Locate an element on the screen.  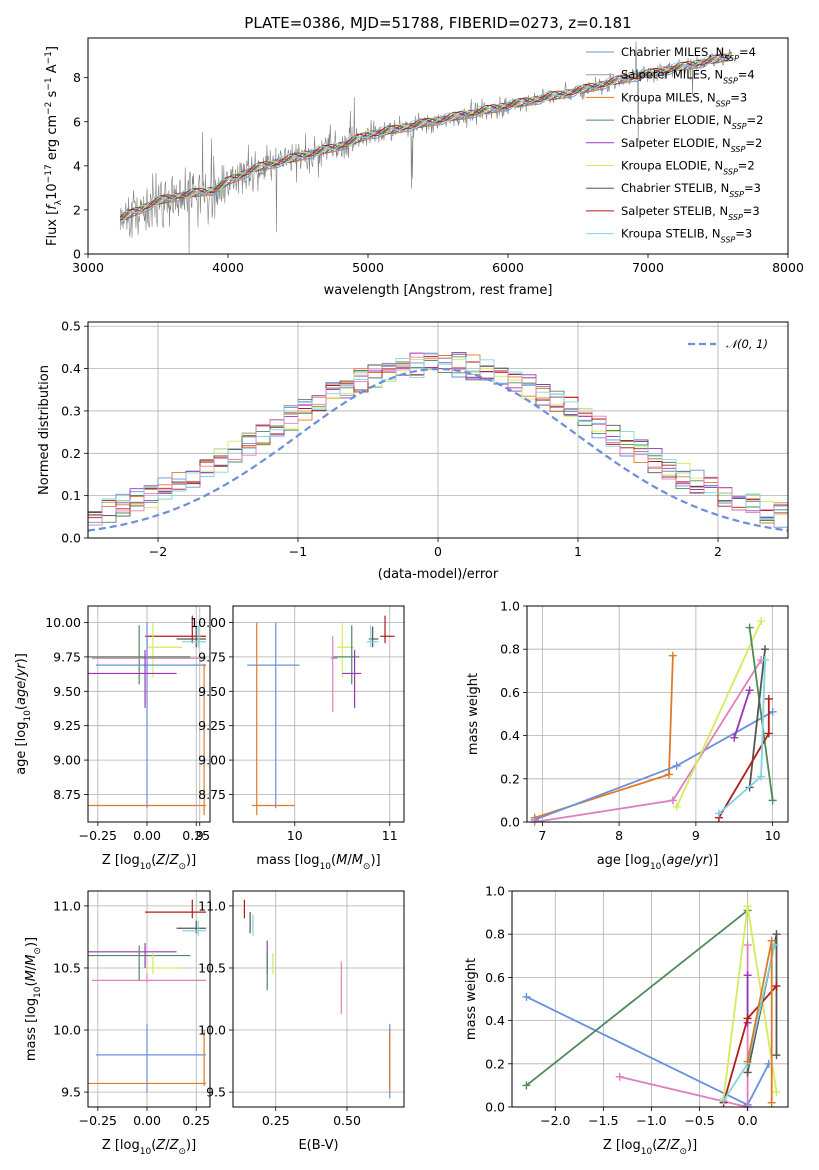
model-line-kroupa_stelib is located at coordinates (425, 134).